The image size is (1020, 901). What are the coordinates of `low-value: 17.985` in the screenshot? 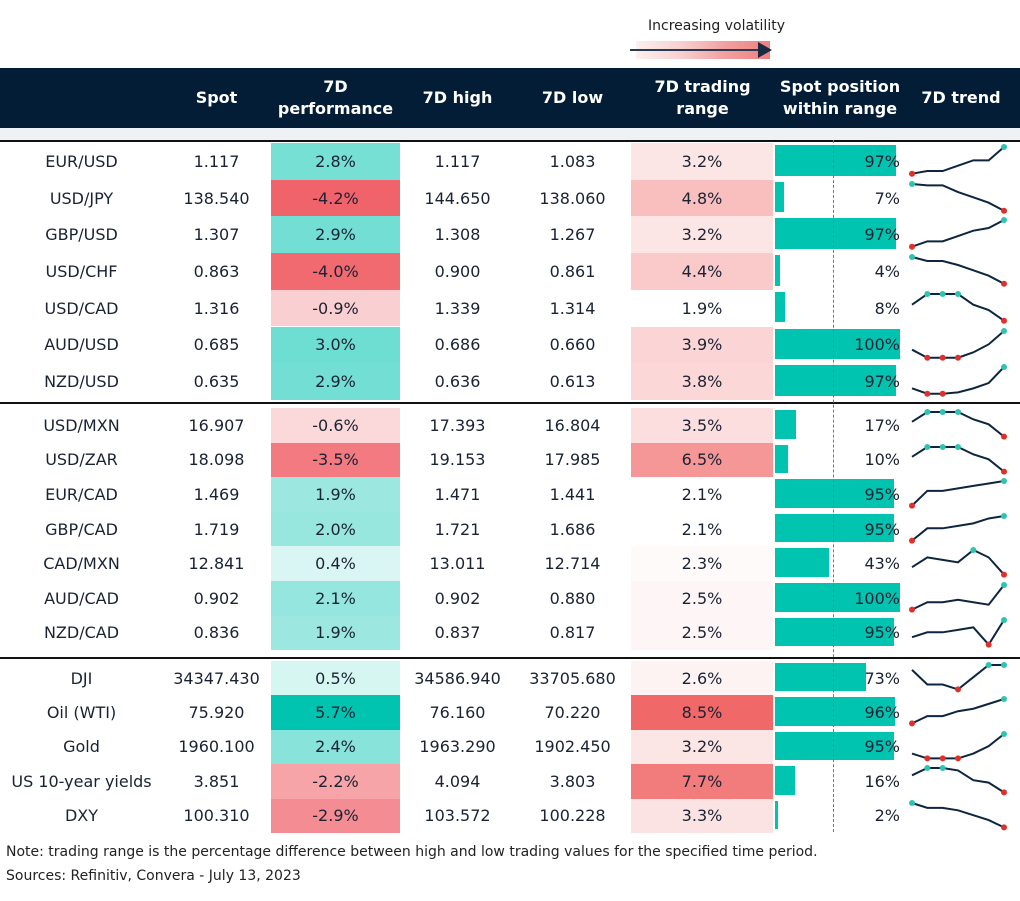 It's located at (572, 460).